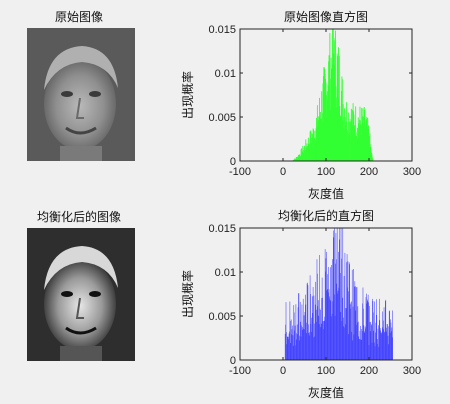 The height and width of the screenshot is (404, 450). What do you see at coordinates (326, 193) in the screenshot?
I see `original-histogram-xlabel: 灰度值` at bounding box center [326, 193].